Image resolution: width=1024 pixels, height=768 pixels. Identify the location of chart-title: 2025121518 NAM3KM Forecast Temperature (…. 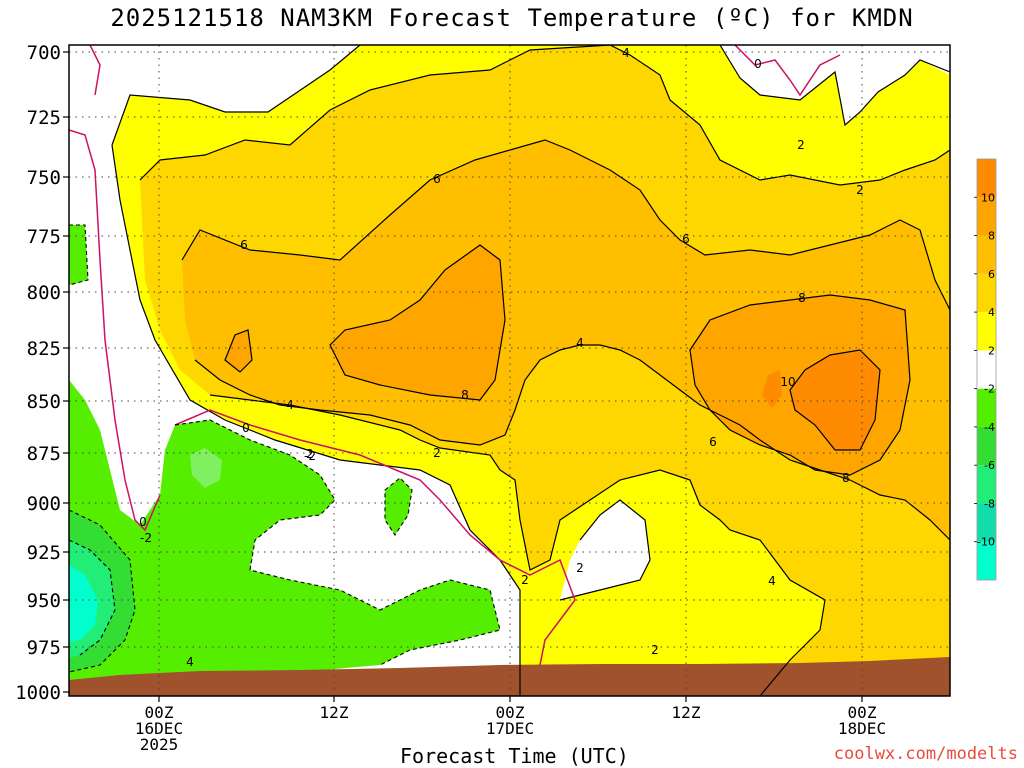
(512, 18).